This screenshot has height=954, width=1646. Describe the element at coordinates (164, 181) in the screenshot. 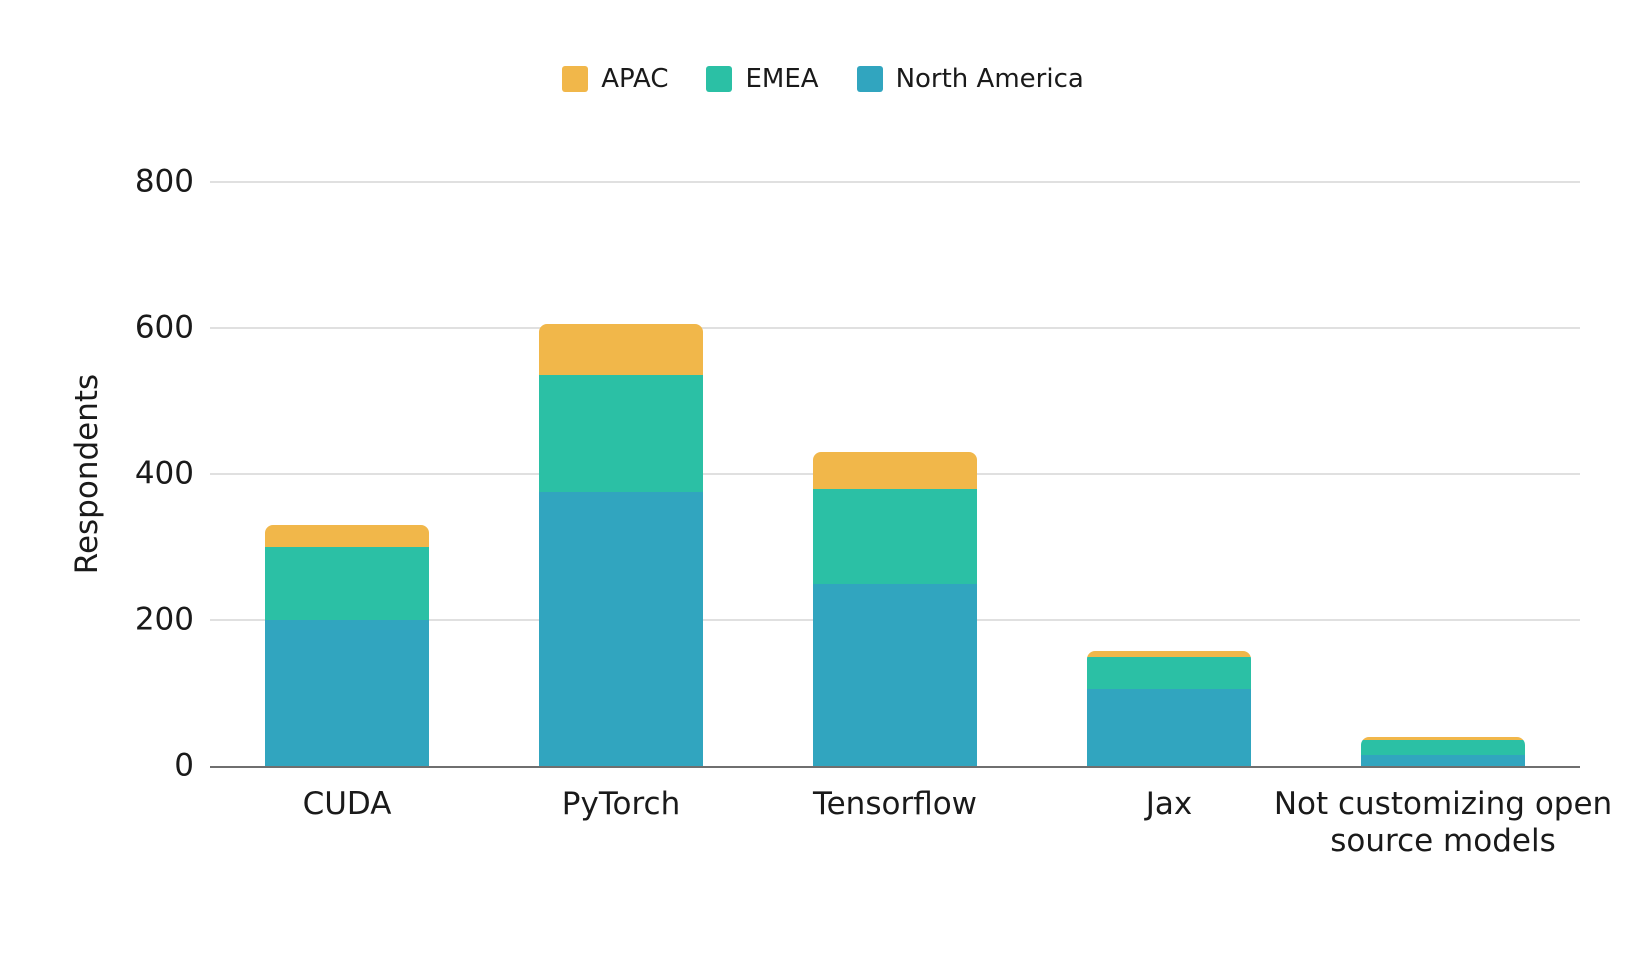

I see `y-tick-label: 800` at that location.